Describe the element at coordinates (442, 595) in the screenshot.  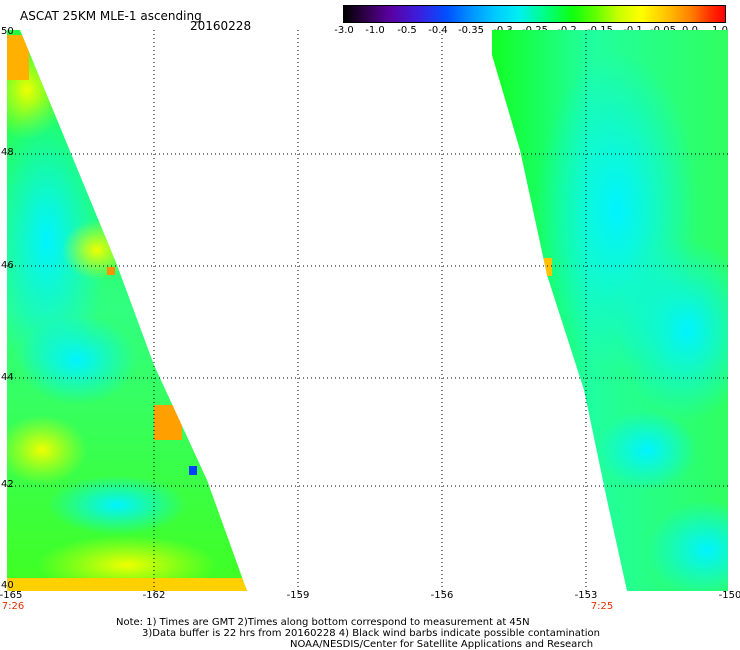
I see `lon-label: -156` at that location.